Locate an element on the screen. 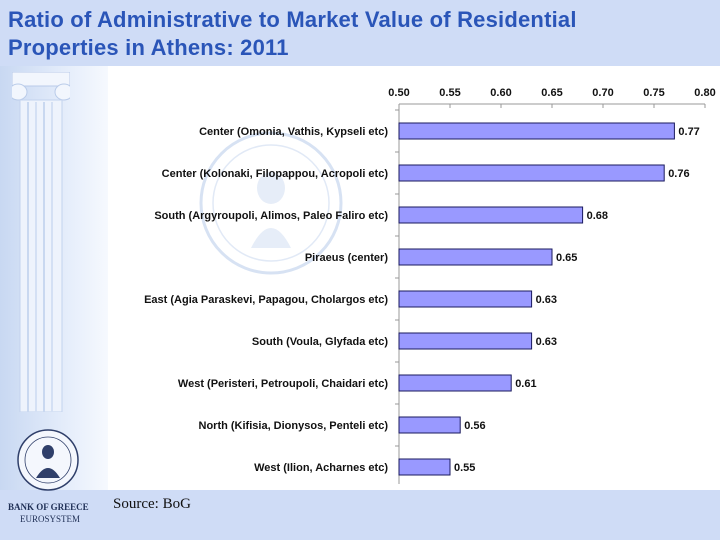  value-label: 0.65 is located at coordinates (566, 258).